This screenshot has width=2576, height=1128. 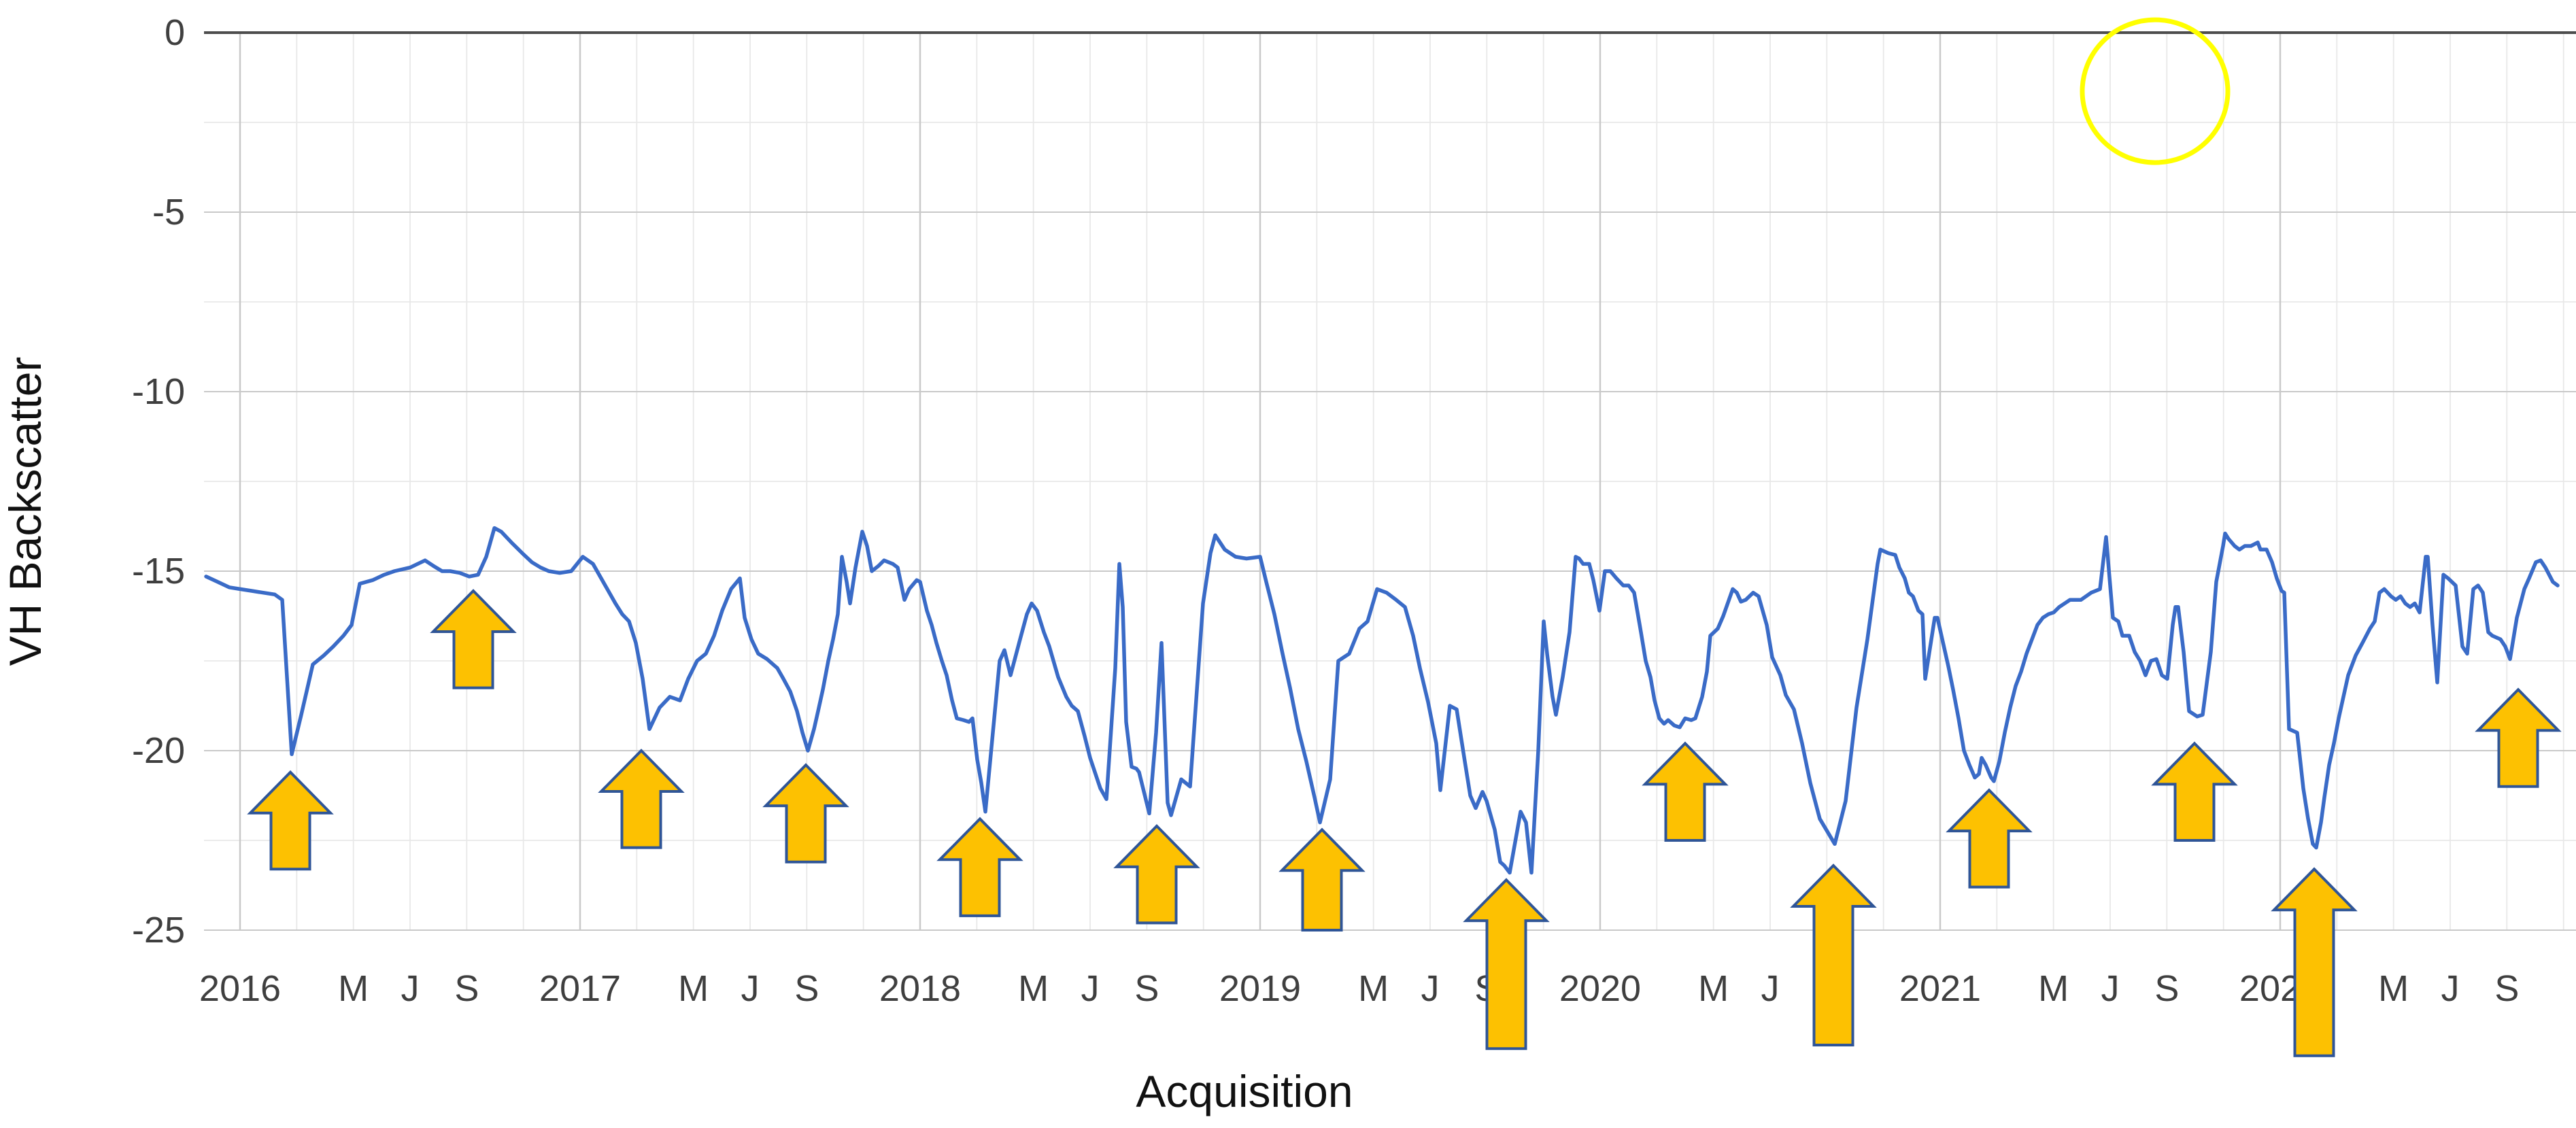 I want to click on y-tick-label: -25, so click(x=158, y=930).